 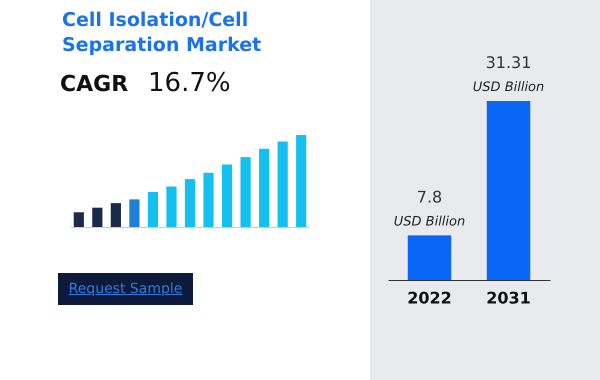 What do you see at coordinates (125, 289) in the screenshot?
I see `request-sample-button: Request Sample` at bounding box center [125, 289].